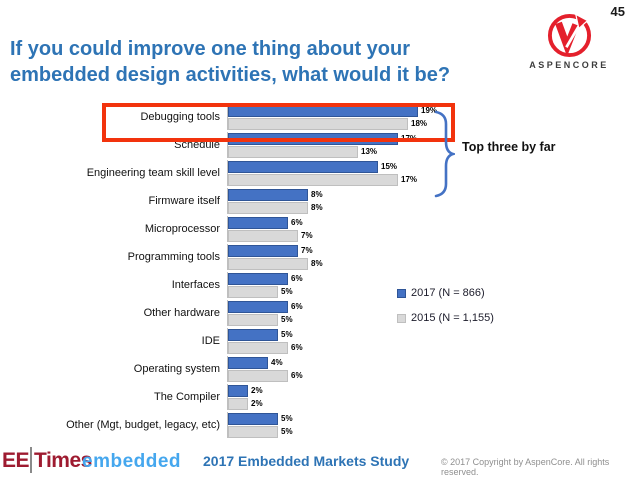  What do you see at coordinates (419, 123) in the screenshot?
I see `bar-value-label: 18%` at bounding box center [419, 123].